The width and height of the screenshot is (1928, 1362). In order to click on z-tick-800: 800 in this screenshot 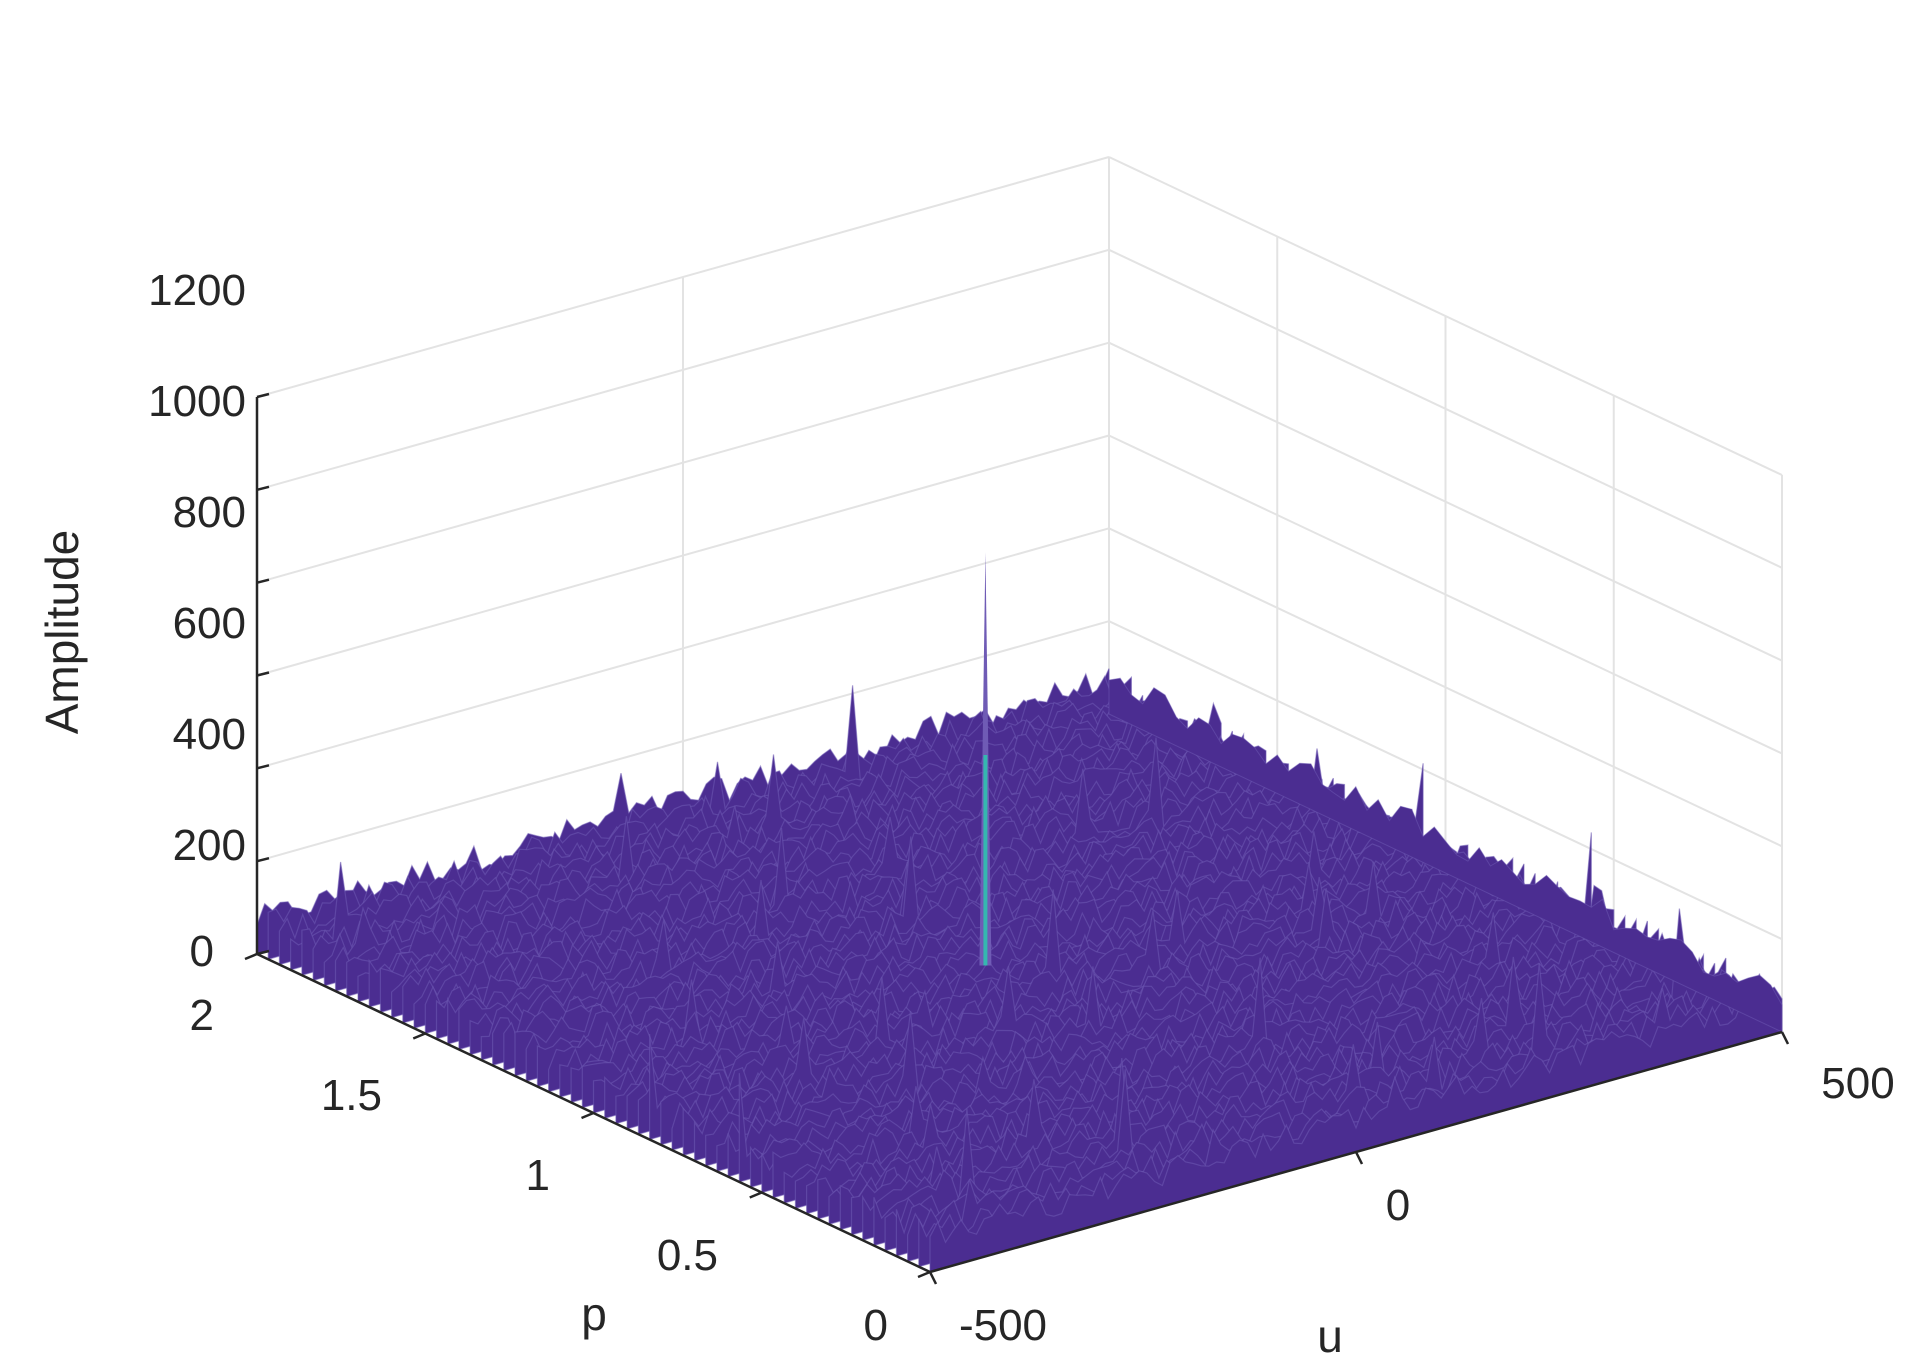, I will do `click(209, 512)`.